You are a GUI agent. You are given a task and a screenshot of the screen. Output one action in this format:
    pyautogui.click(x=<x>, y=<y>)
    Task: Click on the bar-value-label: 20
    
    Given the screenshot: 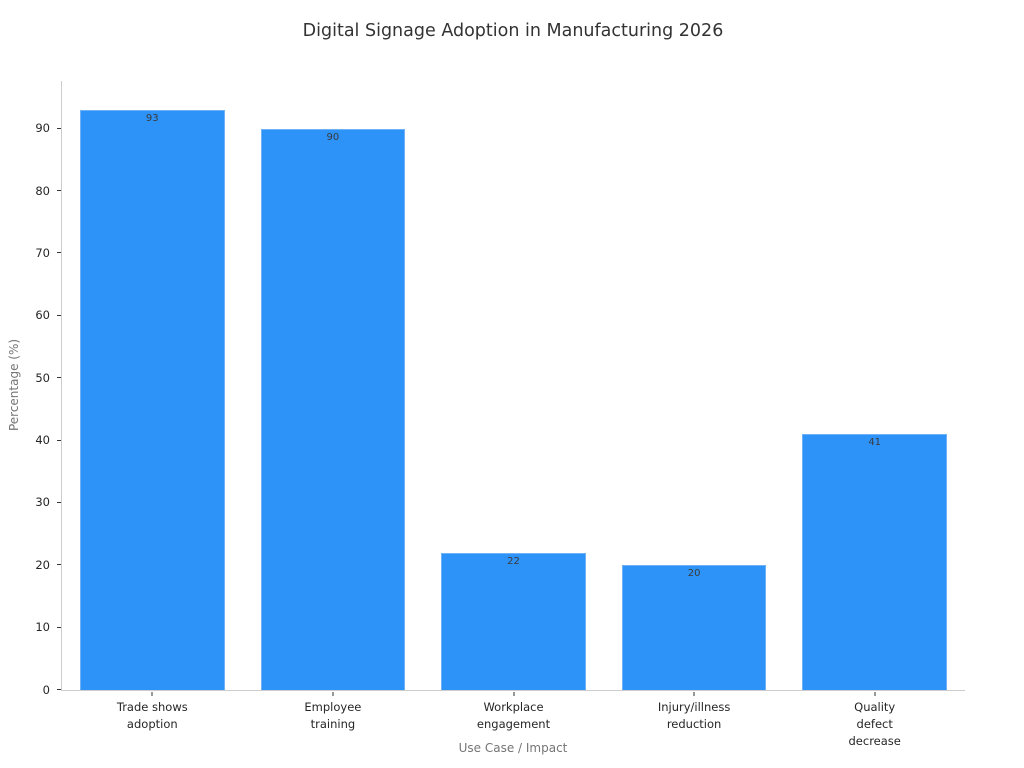 What is the action you would take?
    pyautogui.click(x=694, y=574)
    